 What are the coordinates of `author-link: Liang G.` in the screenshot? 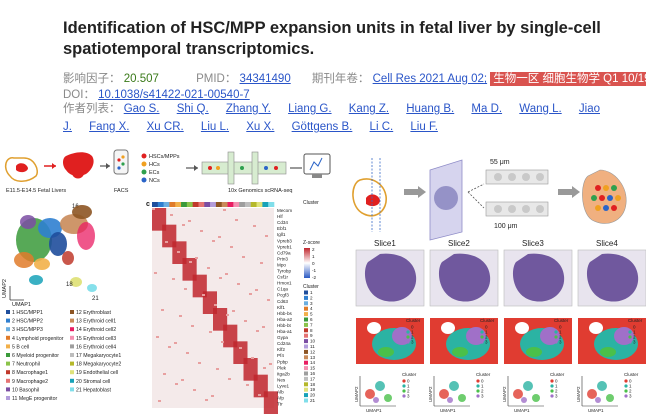 It's located at (310, 109).